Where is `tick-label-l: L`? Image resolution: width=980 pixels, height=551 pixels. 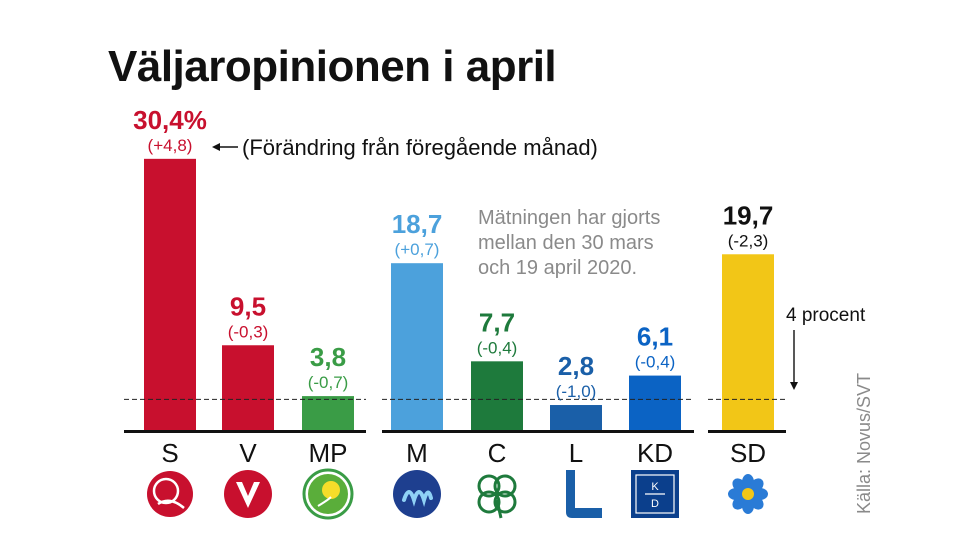 tick-label-l: L is located at coordinates (576, 453).